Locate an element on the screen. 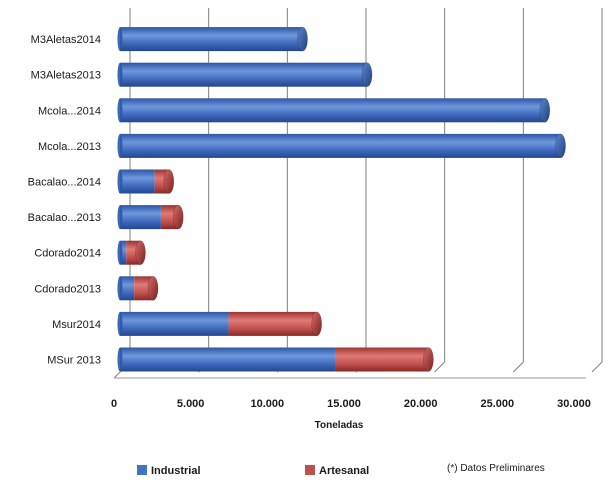 This screenshot has width=609, height=480. category-label: Msur2014 is located at coordinates (76, 325).